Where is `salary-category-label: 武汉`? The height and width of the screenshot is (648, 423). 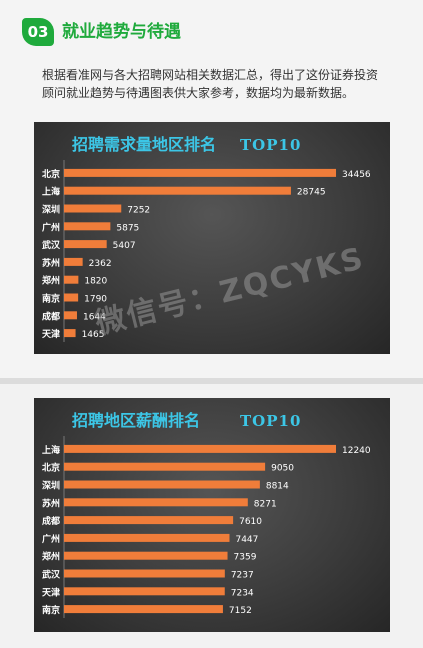
salary-category-label: 武汉 is located at coordinates (51, 575).